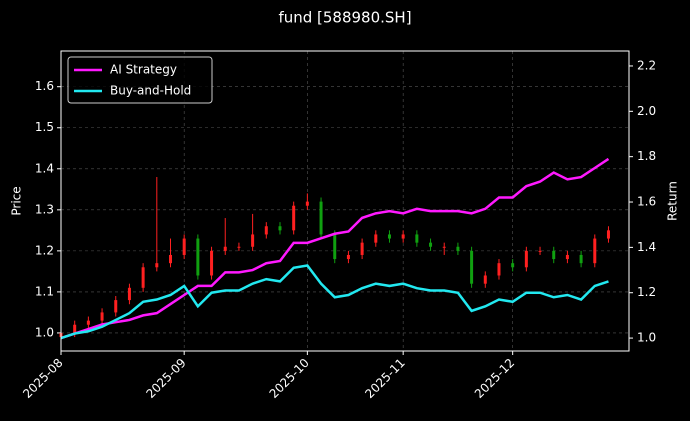 This screenshot has height=421, width=690. Describe the element at coordinates (44, 86) in the screenshot. I see `y-tick-label: 1.6` at that location.